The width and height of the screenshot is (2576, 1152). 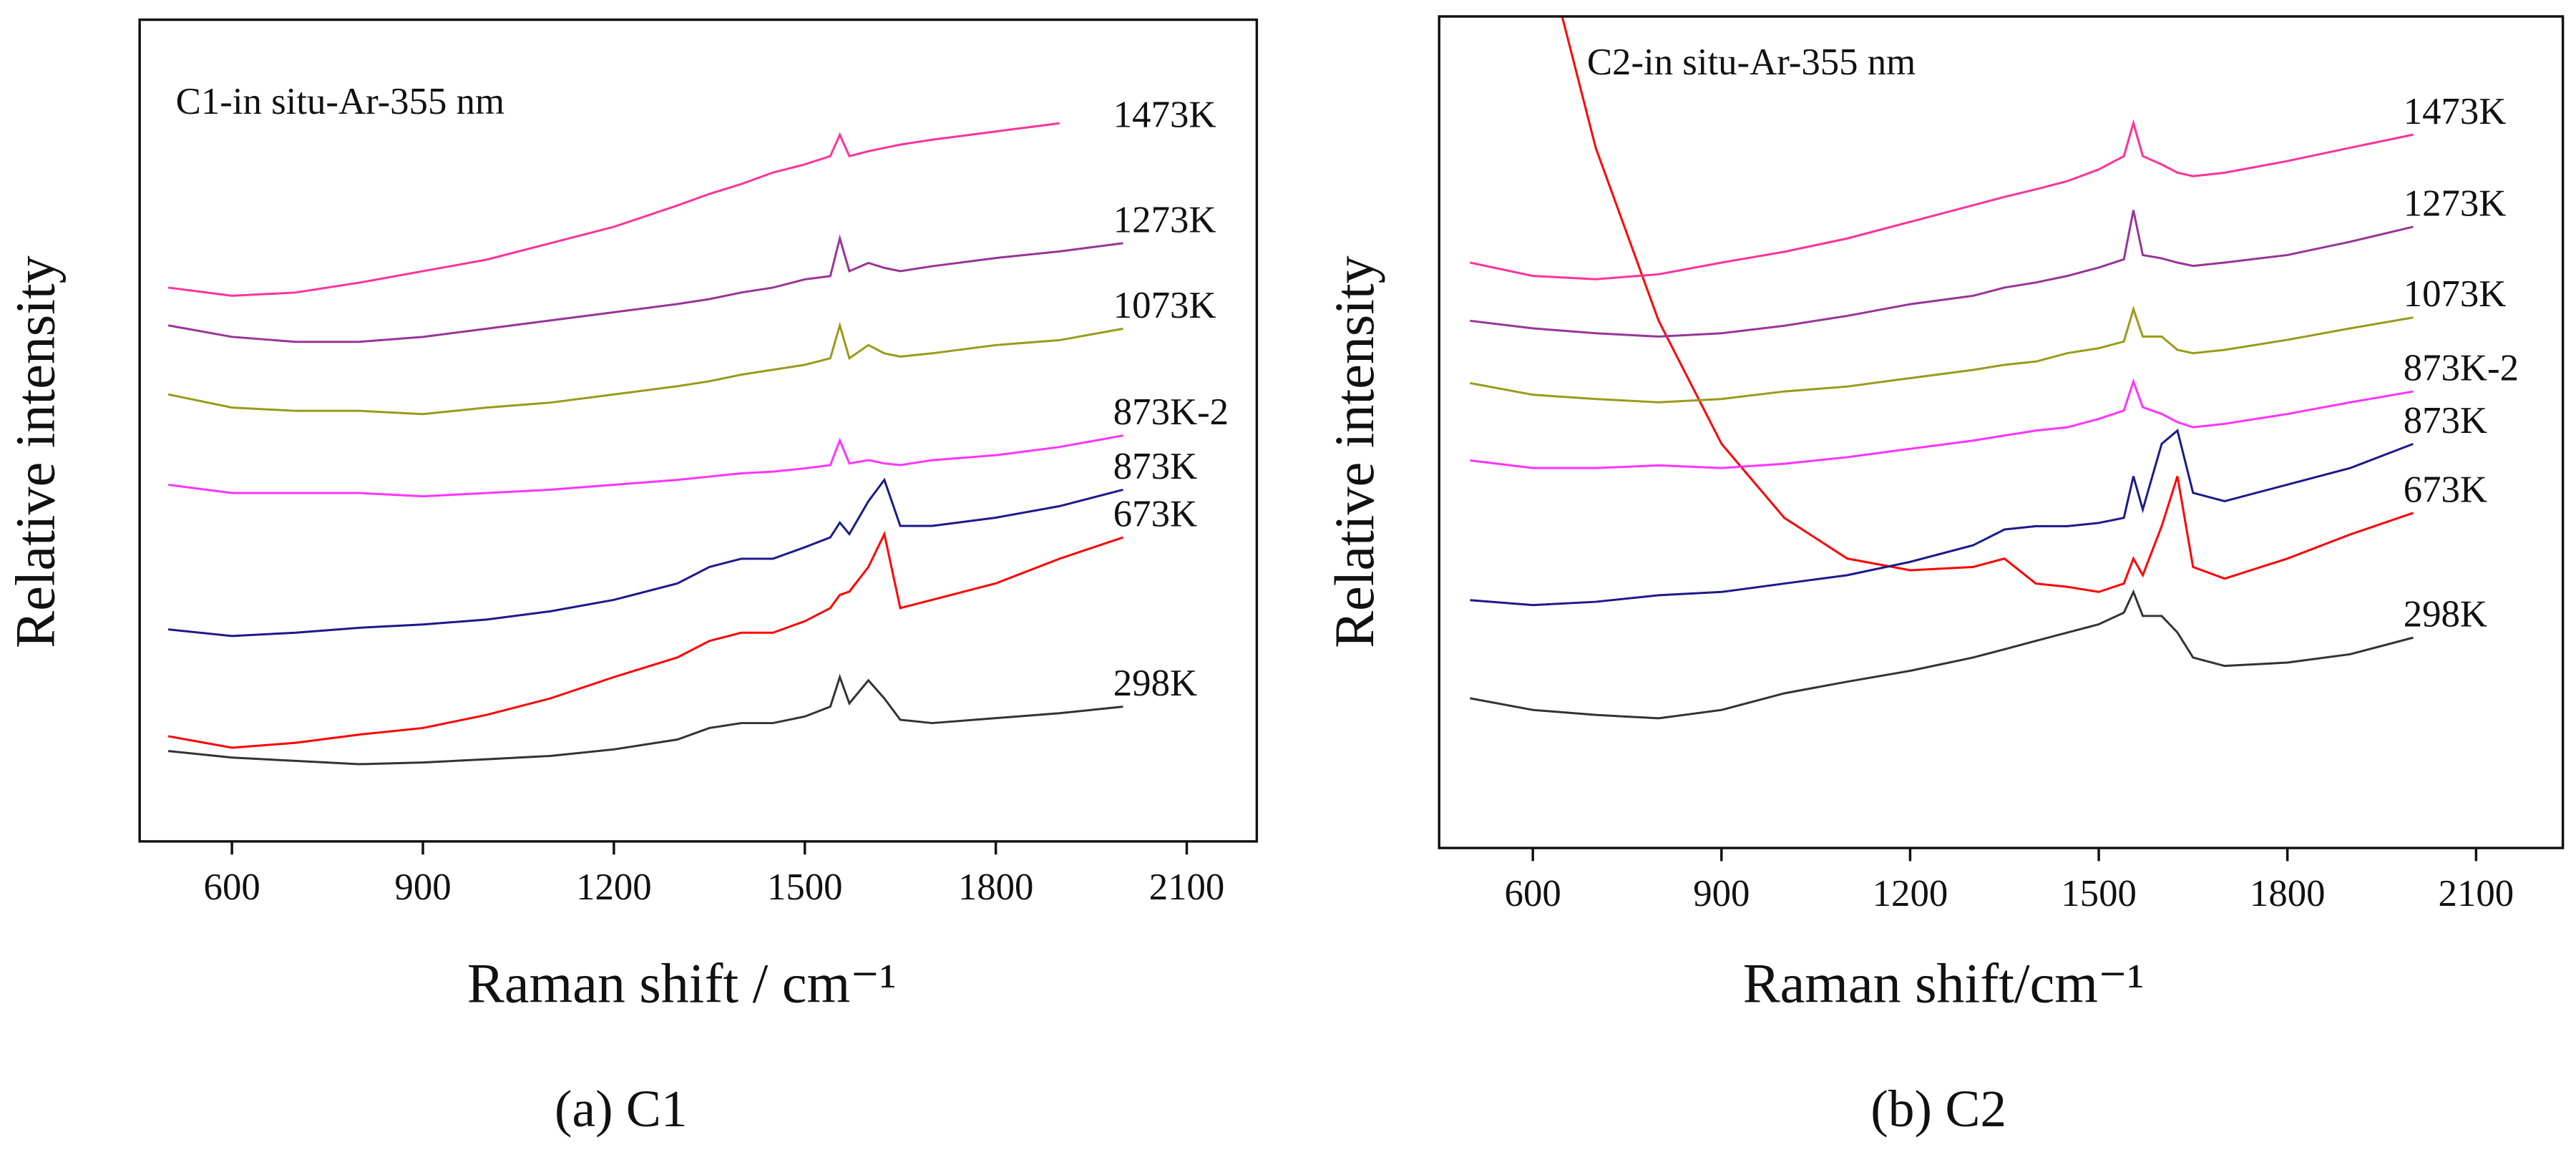 What do you see at coordinates (1751, 62) in the screenshot?
I see `chart-title: C2-in situ-Ar-355 nm` at bounding box center [1751, 62].